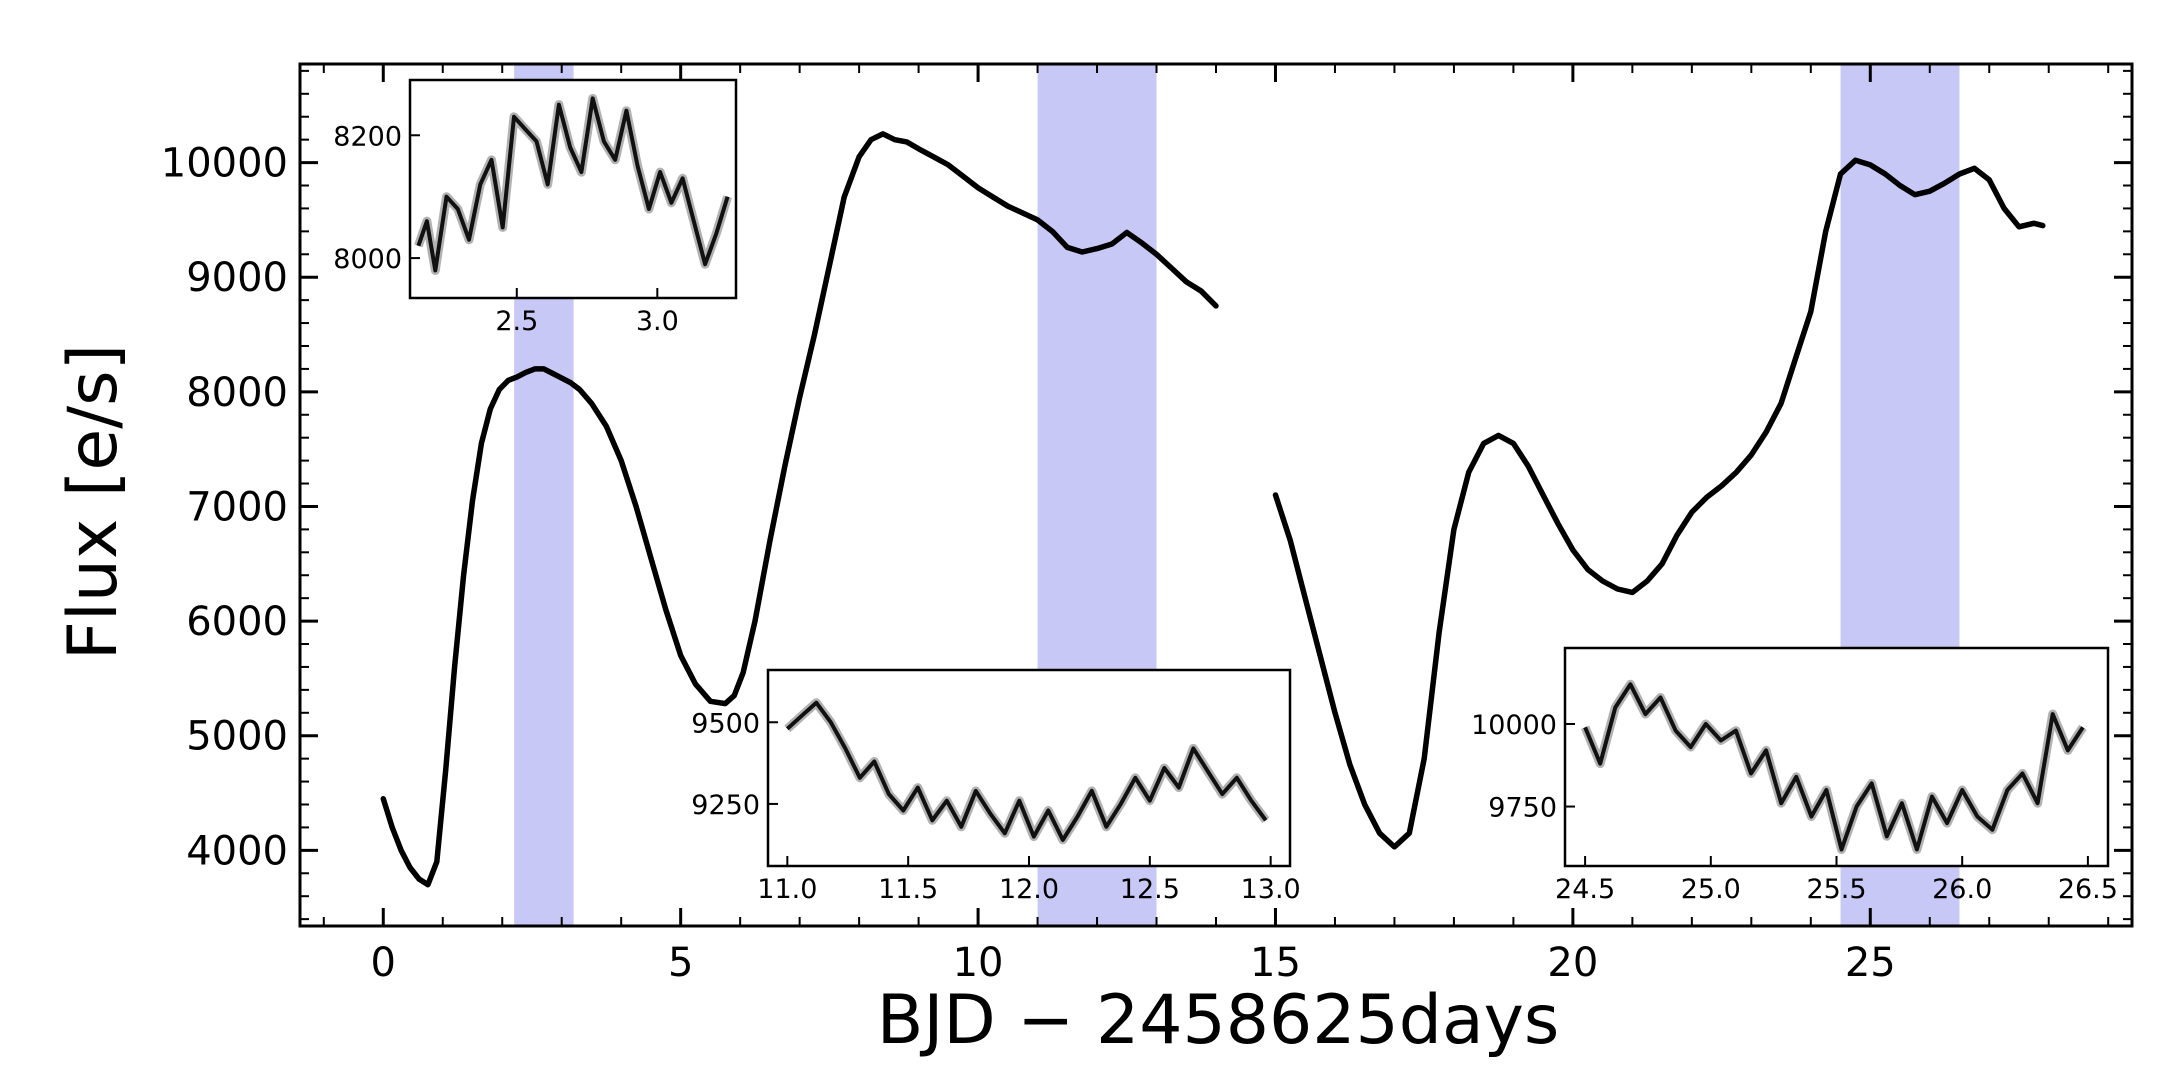  What do you see at coordinates (93, 502) in the screenshot?
I see `y-axis-label: Flux [e/s]` at bounding box center [93, 502].